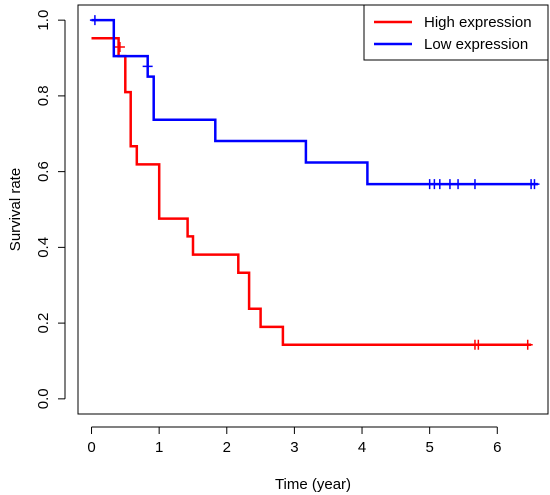  Describe the element at coordinates (43, 398) in the screenshot. I see `y-tick-label: 0.0` at that location.